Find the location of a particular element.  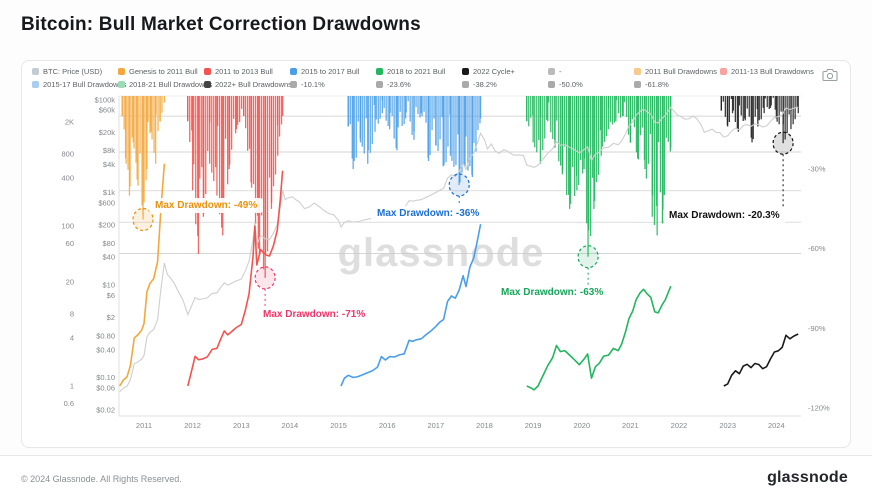

svg-text: $2 is located at coordinates (111, 317).